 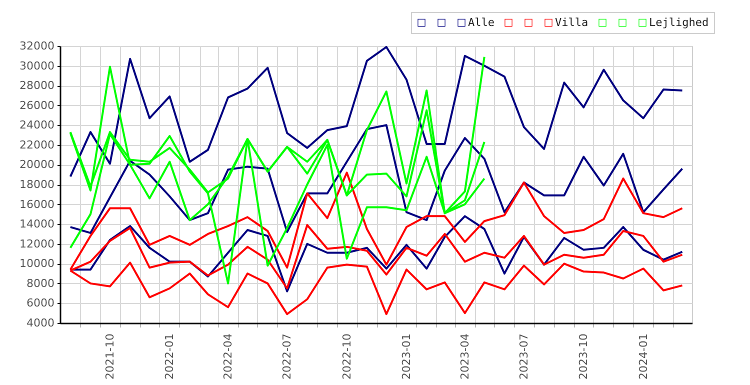 I want to click on y-tick-label: 24000, so click(x=37, y=125).